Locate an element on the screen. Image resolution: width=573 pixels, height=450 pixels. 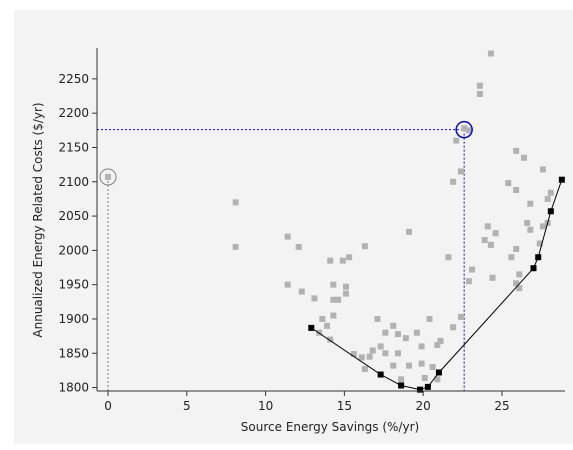
y-tick-label: 2100 is located at coordinates (73, 182).